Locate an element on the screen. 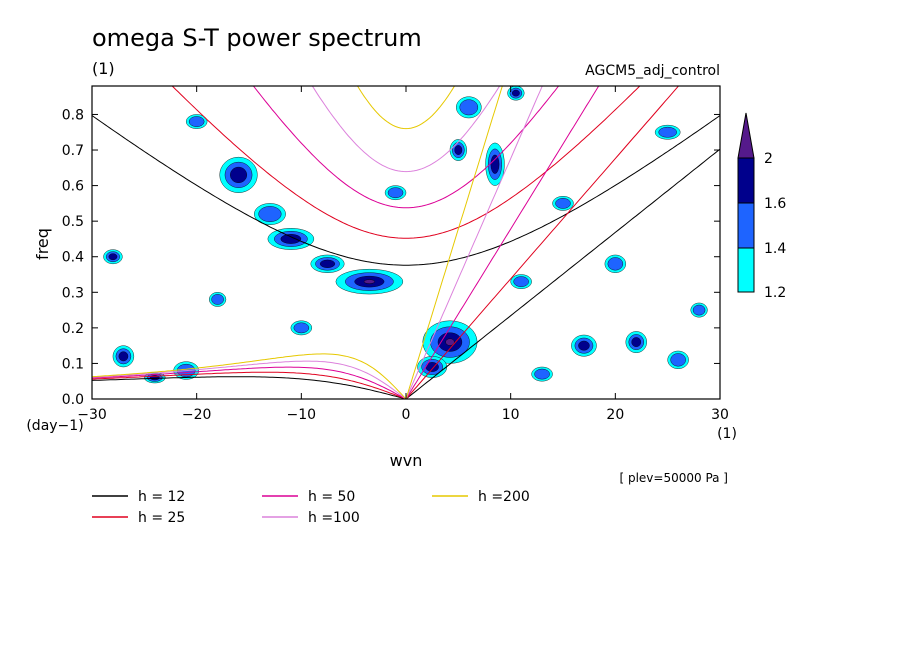  y-tick-label: 0.2 is located at coordinates (73, 329).